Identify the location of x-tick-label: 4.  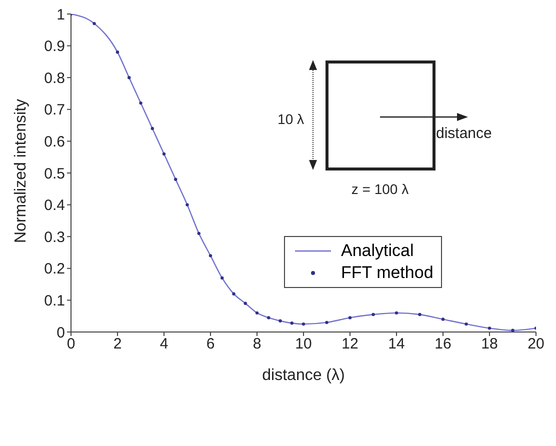
(164, 344).